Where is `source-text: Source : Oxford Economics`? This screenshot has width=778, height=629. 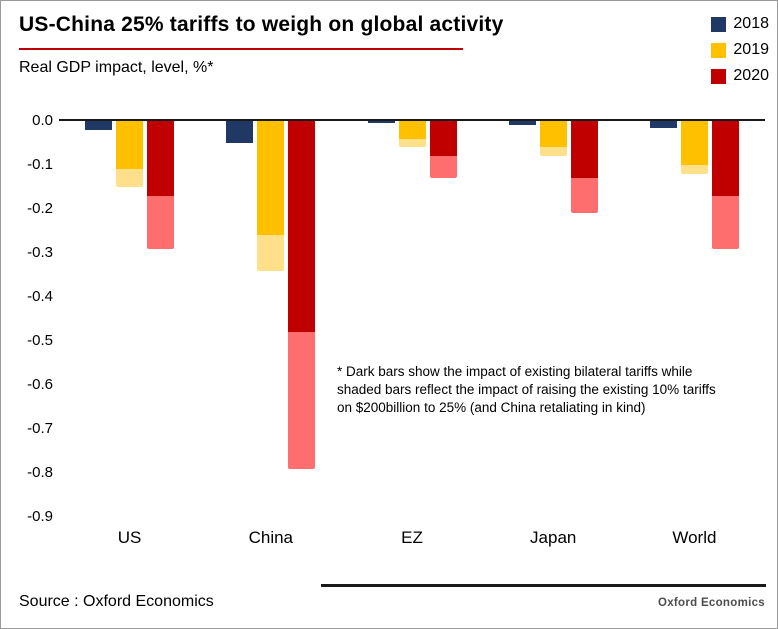 source-text: Source : Oxford Economics is located at coordinates (116, 601).